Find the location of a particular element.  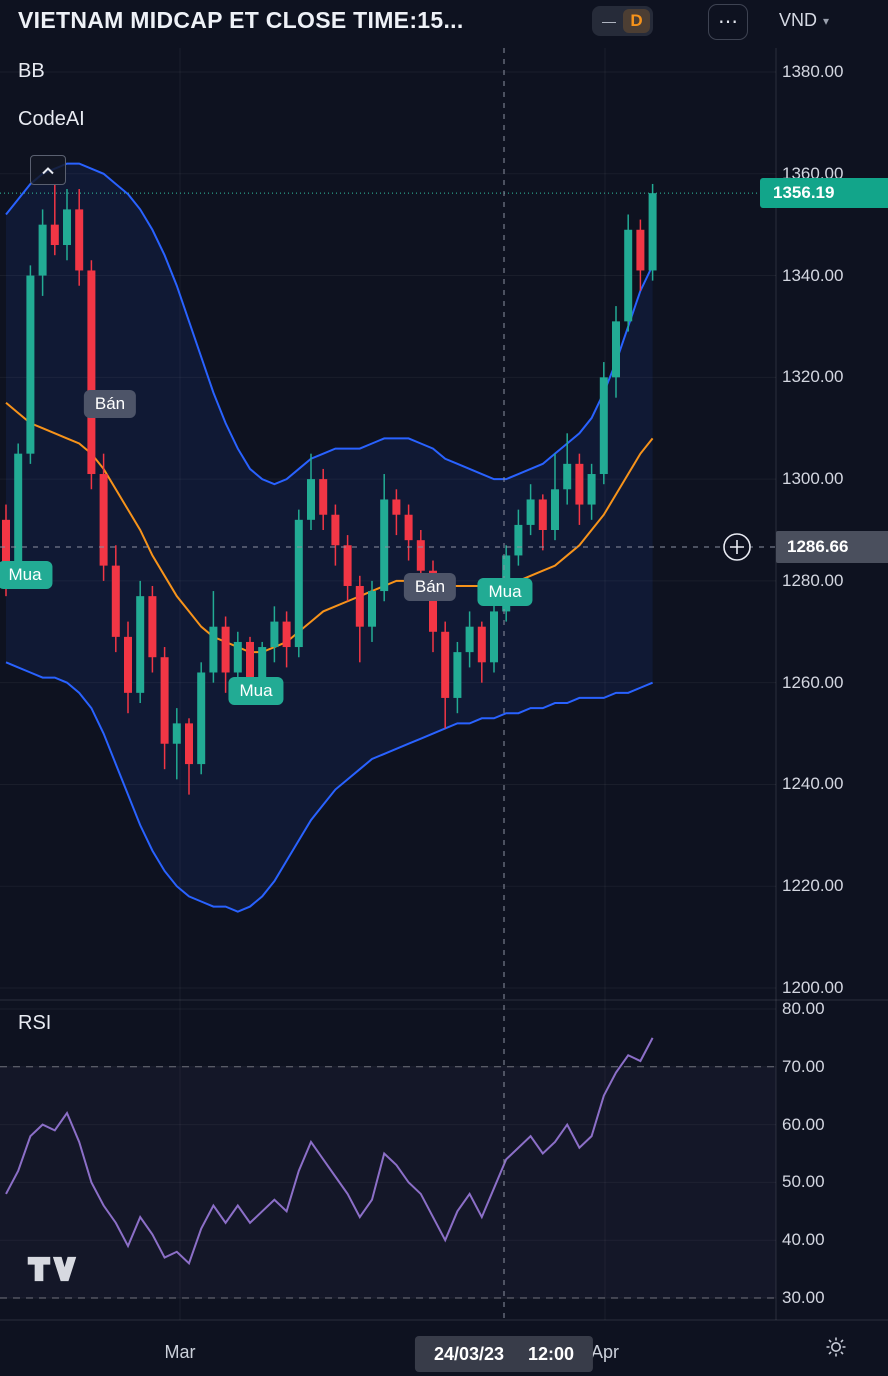

currency-label: VND is located at coordinates (798, 20).